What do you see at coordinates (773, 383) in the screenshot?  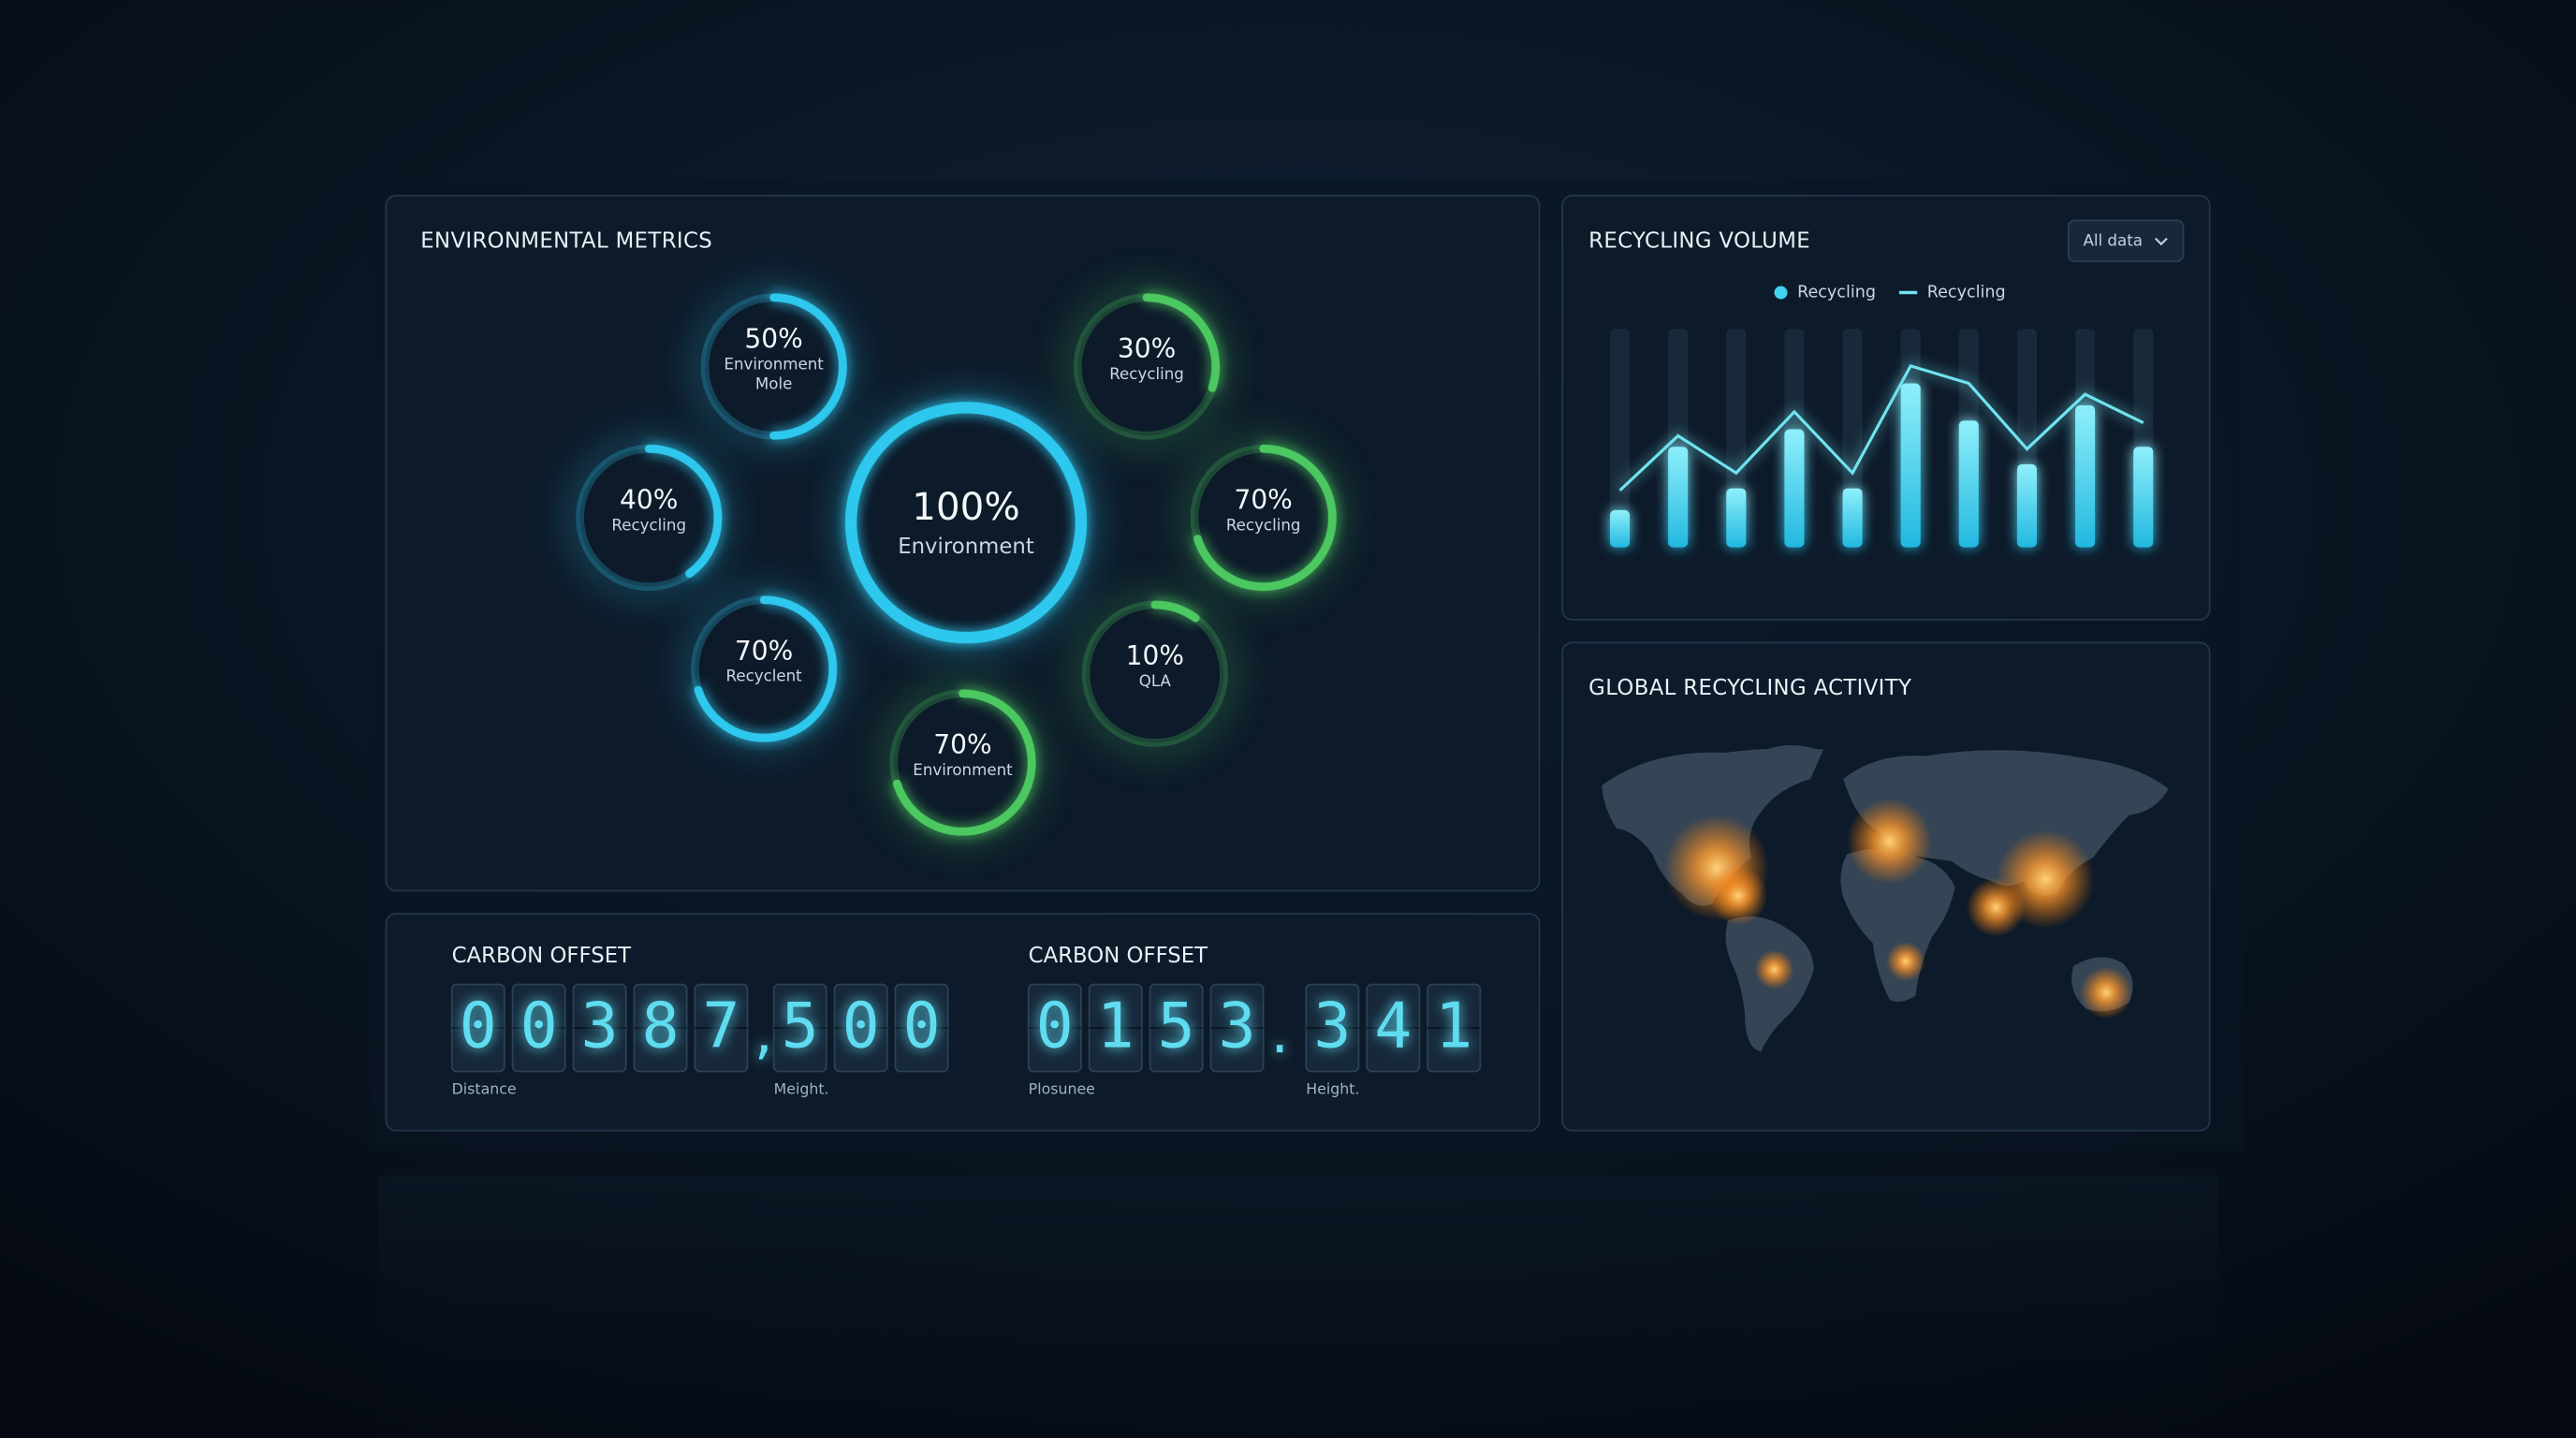 I see `gauge-caption: Mole` at bounding box center [773, 383].